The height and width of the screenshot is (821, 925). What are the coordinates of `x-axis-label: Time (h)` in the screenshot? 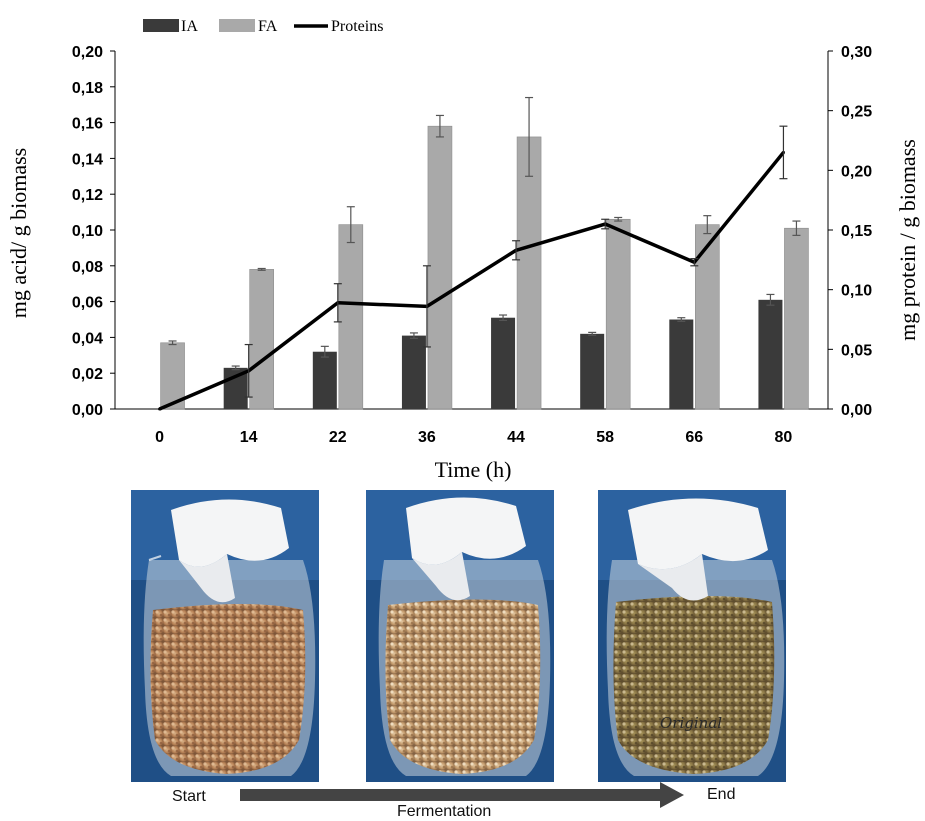 It's located at (473, 469).